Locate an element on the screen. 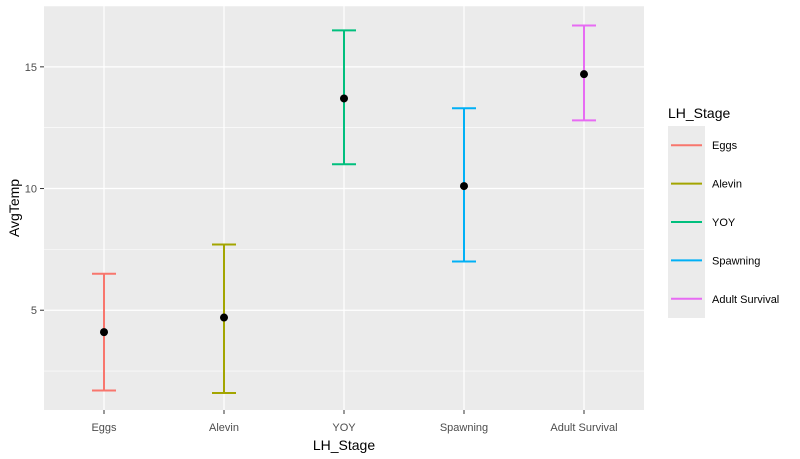 The image size is (800, 459). mean-point-eggs is located at coordinates (104, 332).